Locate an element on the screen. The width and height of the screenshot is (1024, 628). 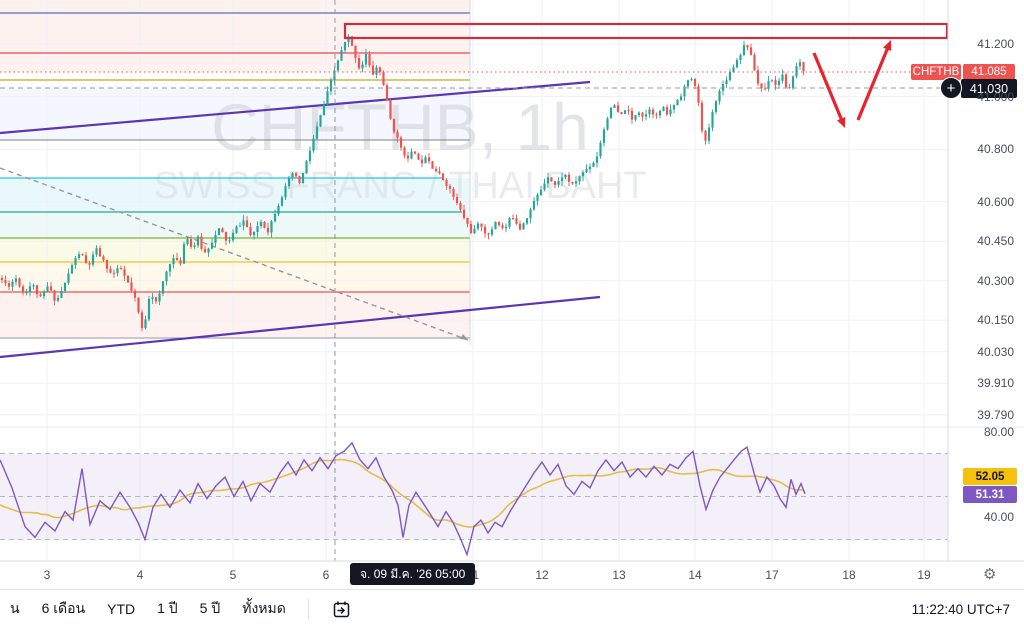
price-axis-tick: 40.600 is located at coordinates (995, 201).